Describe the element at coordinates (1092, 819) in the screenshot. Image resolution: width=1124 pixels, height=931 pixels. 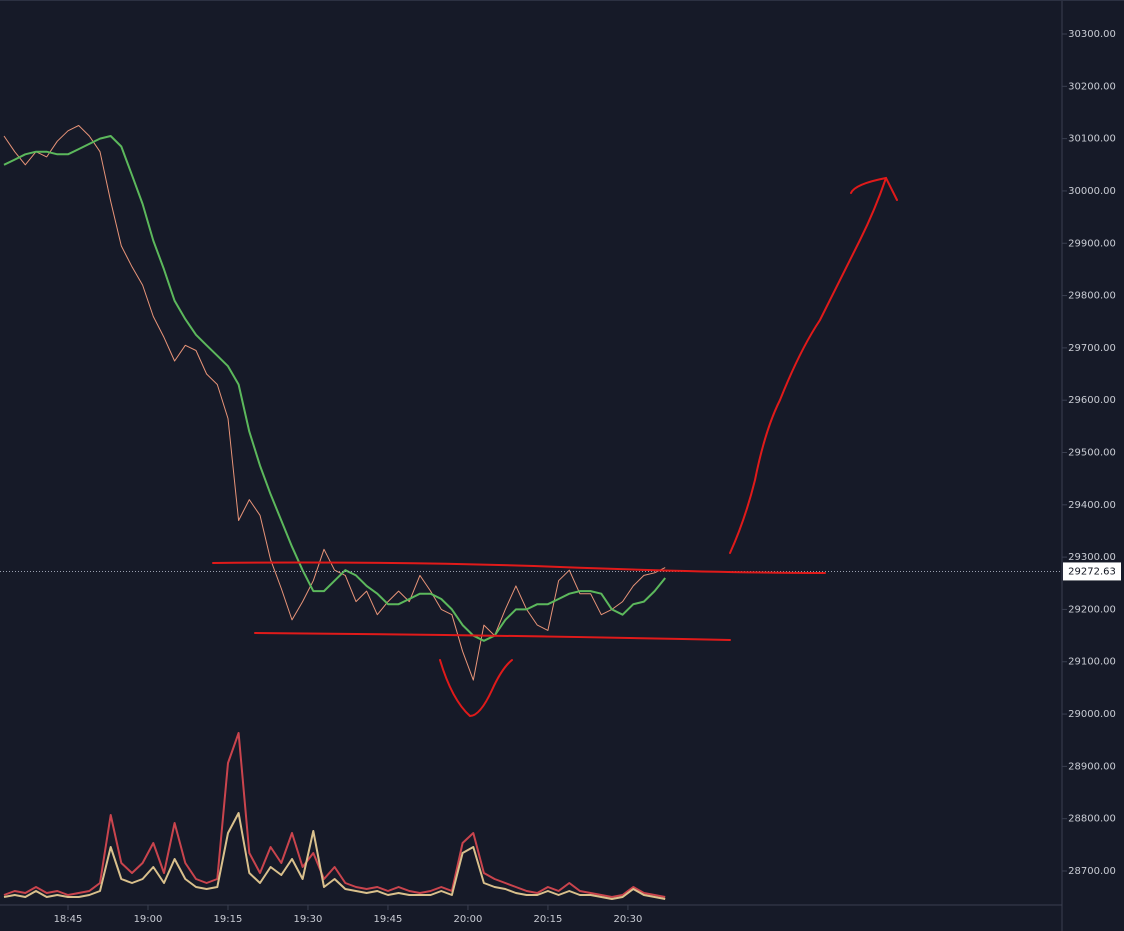
I see `y-tick-label: 28800.00` at that location.